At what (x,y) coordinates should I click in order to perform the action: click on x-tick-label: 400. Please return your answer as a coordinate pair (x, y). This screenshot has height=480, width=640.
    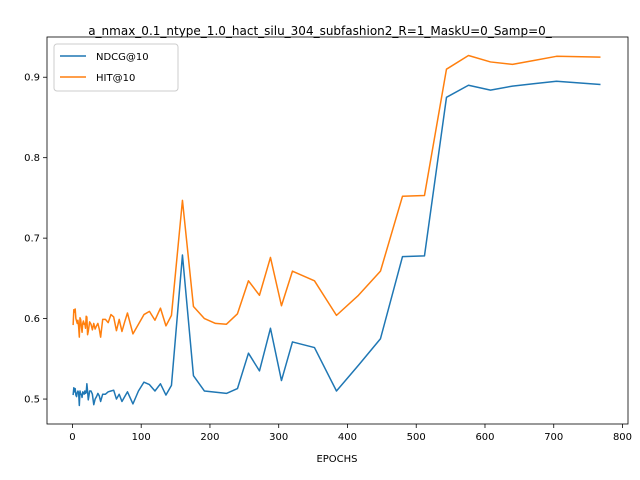
    Looking at the image, I should click on (347, 437).